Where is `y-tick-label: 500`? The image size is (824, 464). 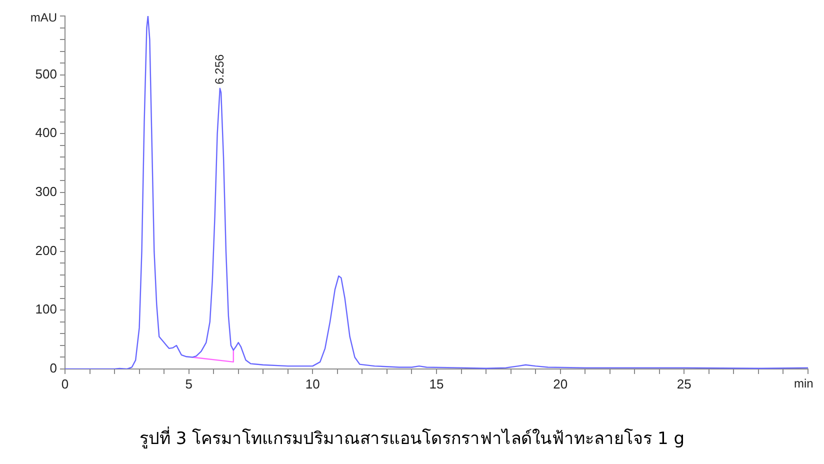
y-tick-label: 500 is located at coordinates (46, 74).